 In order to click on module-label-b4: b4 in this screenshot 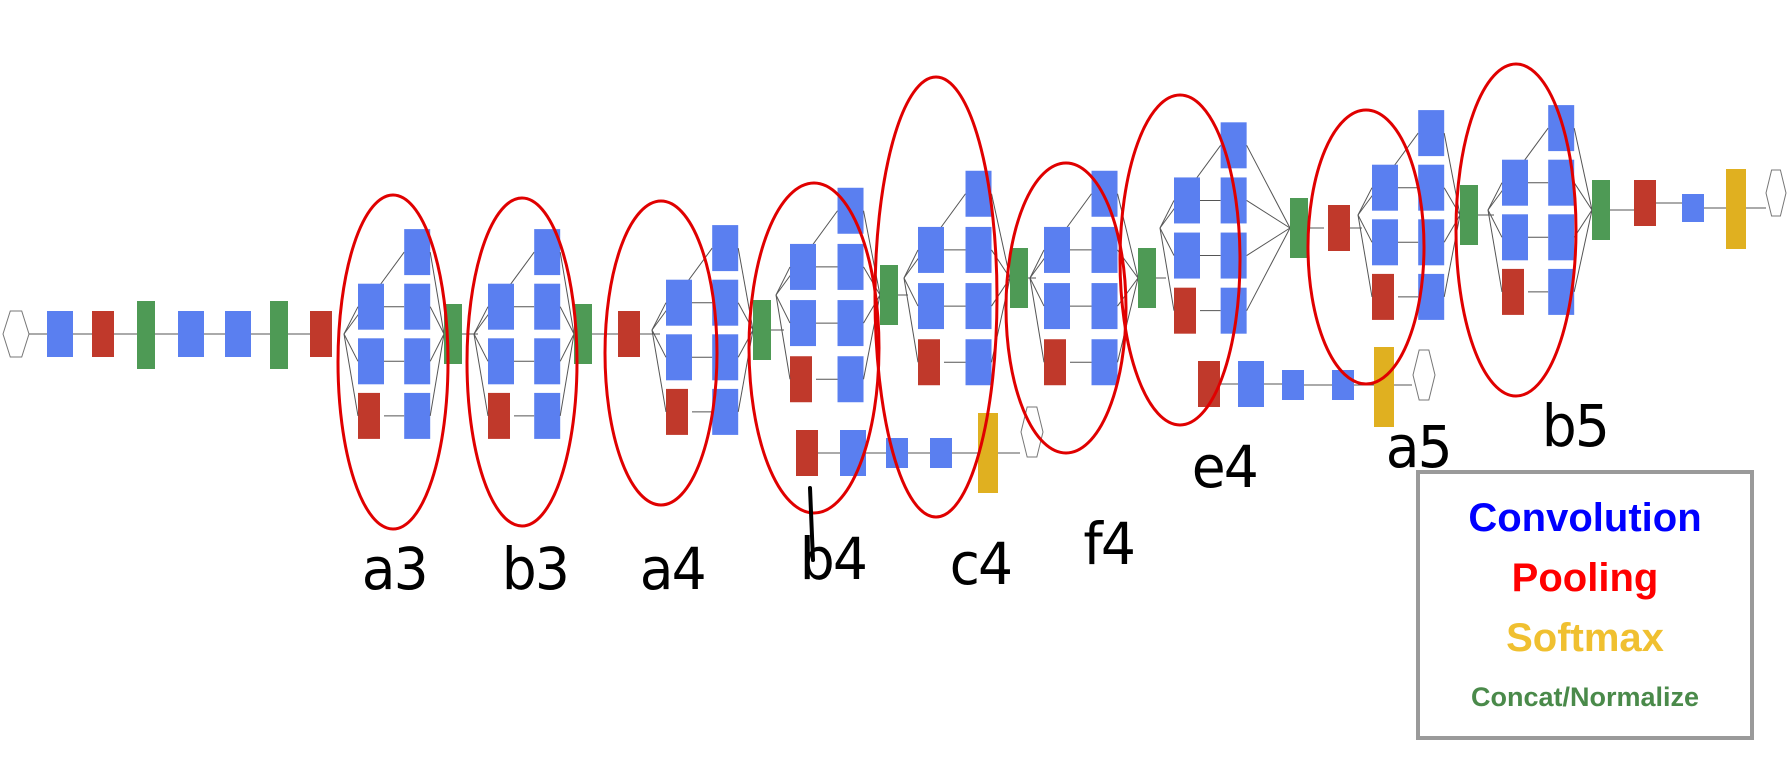, I will do `click(833, 559)`.